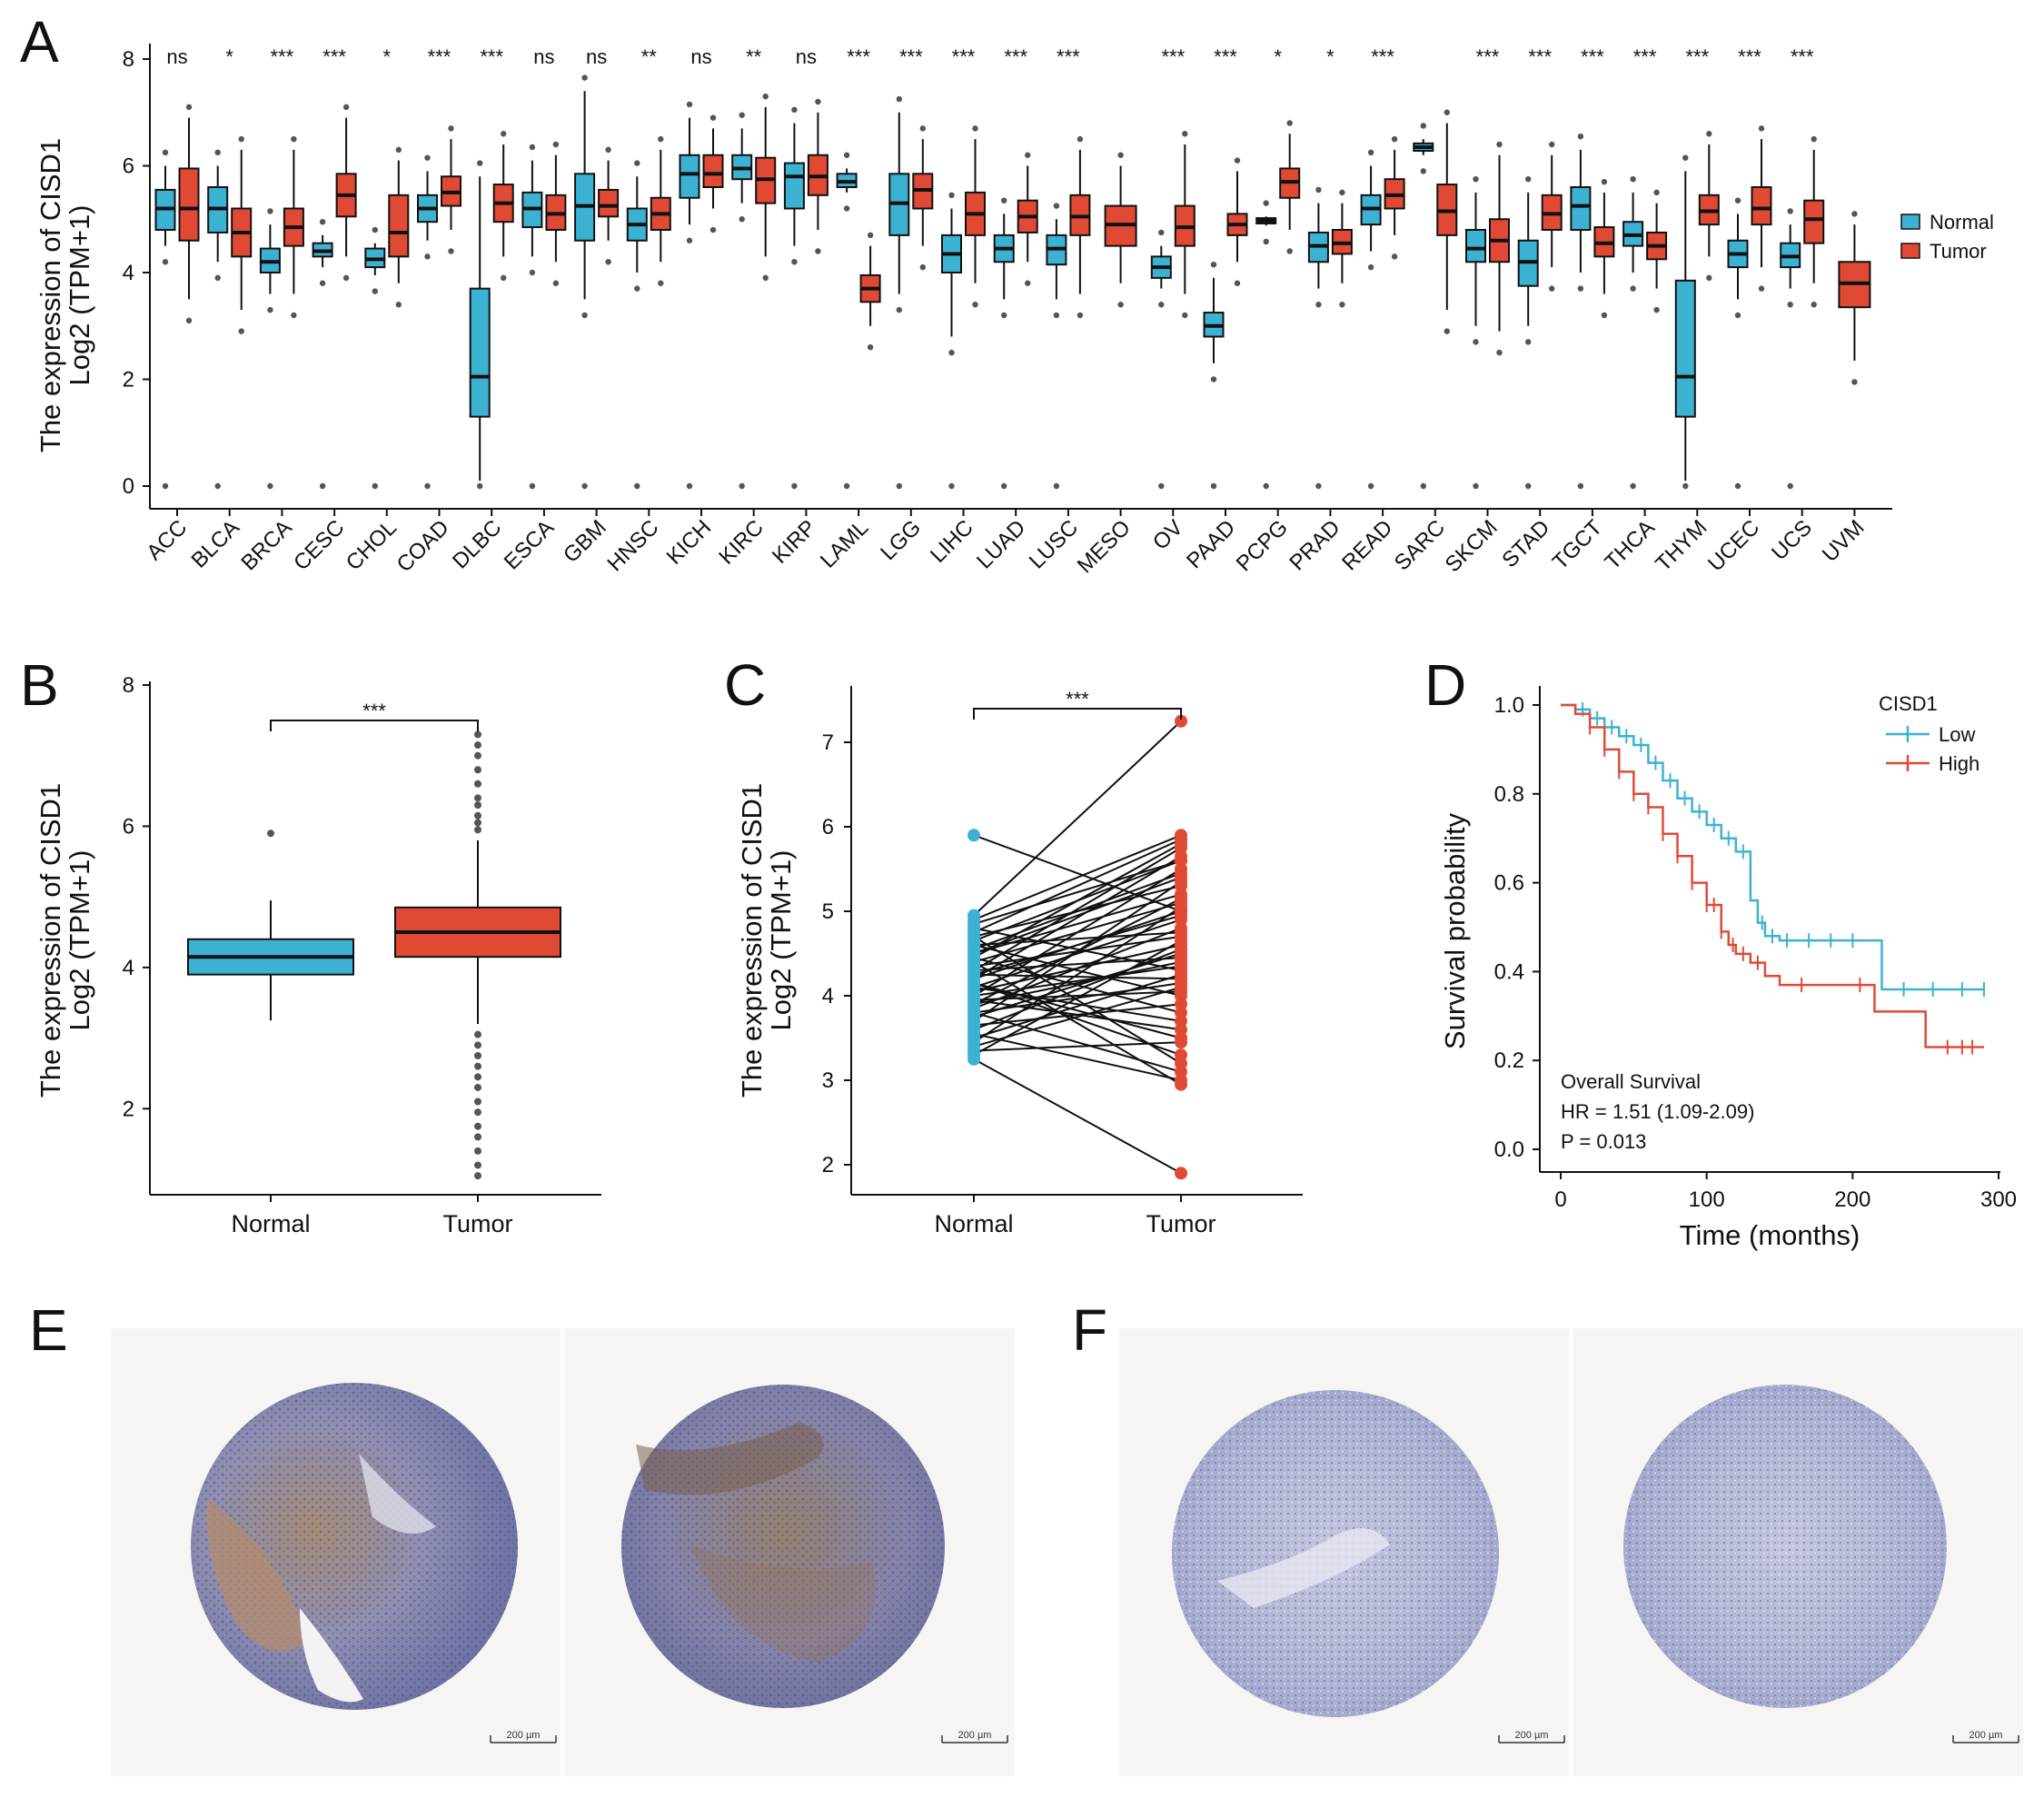 The image size is (2044, 1798). I want to click on legend-tumor-label: Tumor, so click(1958, 251).